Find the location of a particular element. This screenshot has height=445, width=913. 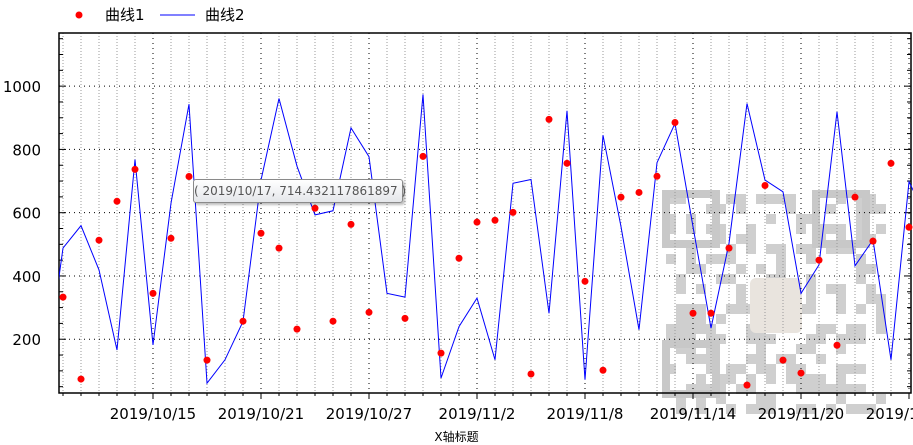

y-tick-label: 600 is located at coordinates (26, 214).